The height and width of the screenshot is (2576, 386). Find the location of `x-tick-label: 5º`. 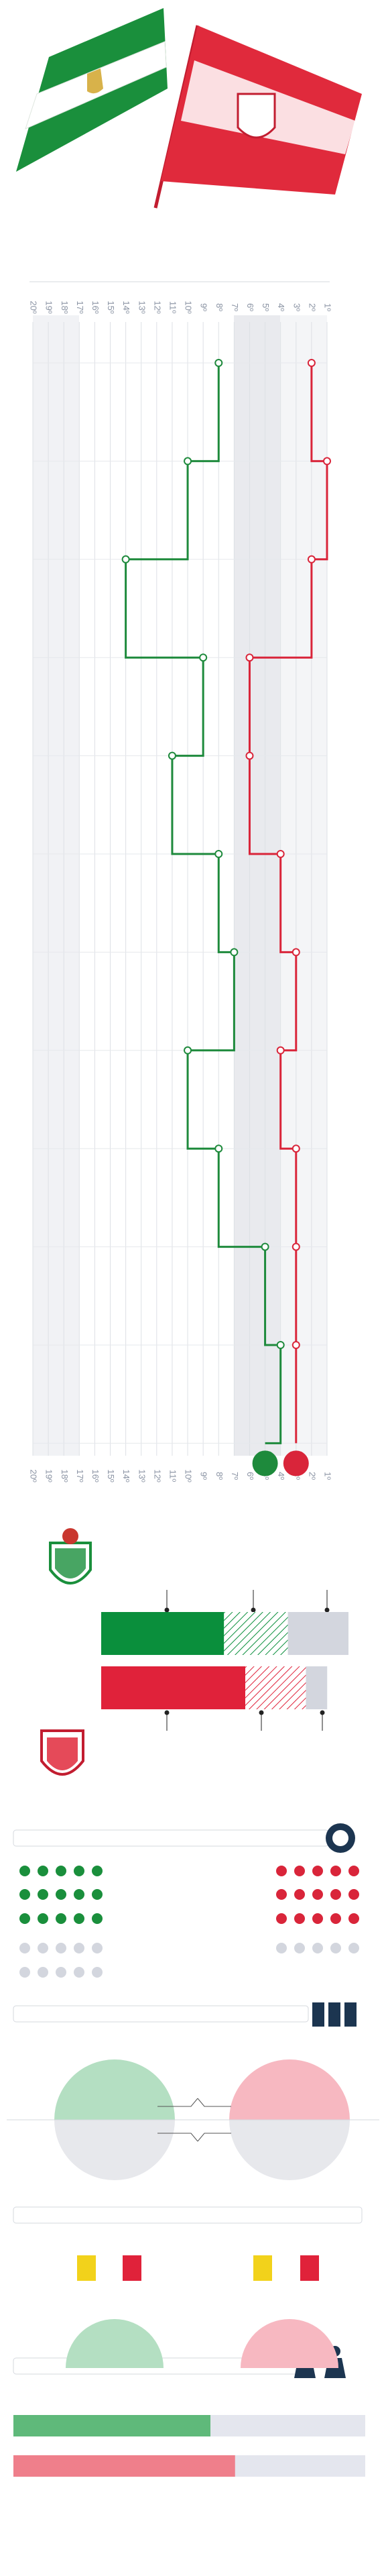

x-tick-label: 5º is located at coordinates (266, 307).